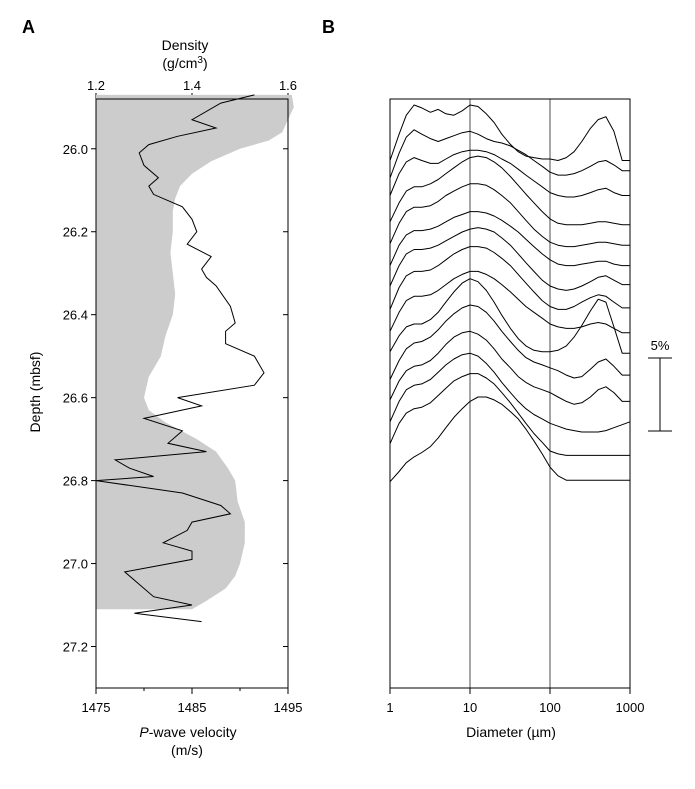  Describe the element at coordinates (75, 398) in the screenshot. I see `depth-tick-label: 26.6` at that location.